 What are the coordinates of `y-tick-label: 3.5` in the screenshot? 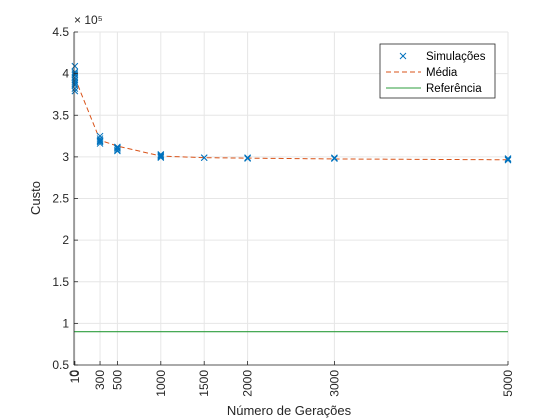 It's located at (60, 115).